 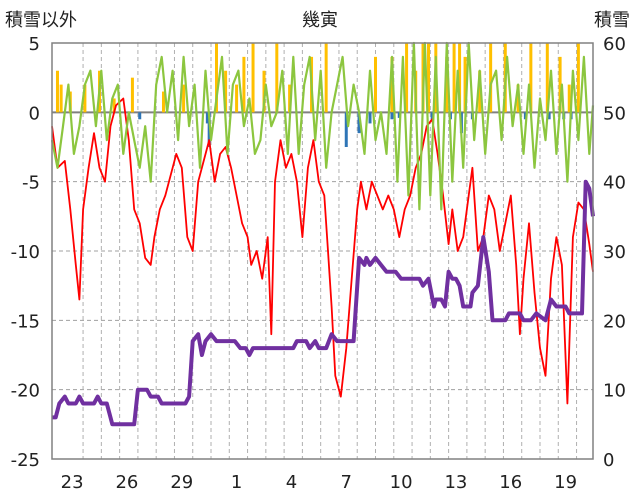 What do you see at coordinates (614, 321) in the screenshot?
I see `right-tick-label: 20` at bounding box center [614, 321].